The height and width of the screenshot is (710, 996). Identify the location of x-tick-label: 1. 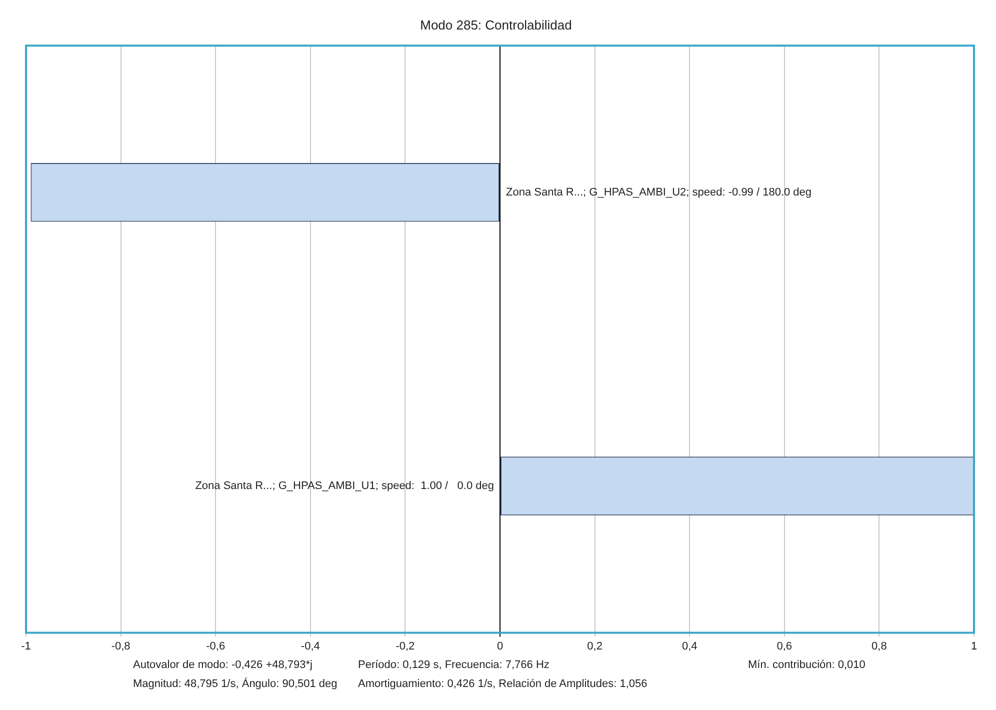
(974, 646).